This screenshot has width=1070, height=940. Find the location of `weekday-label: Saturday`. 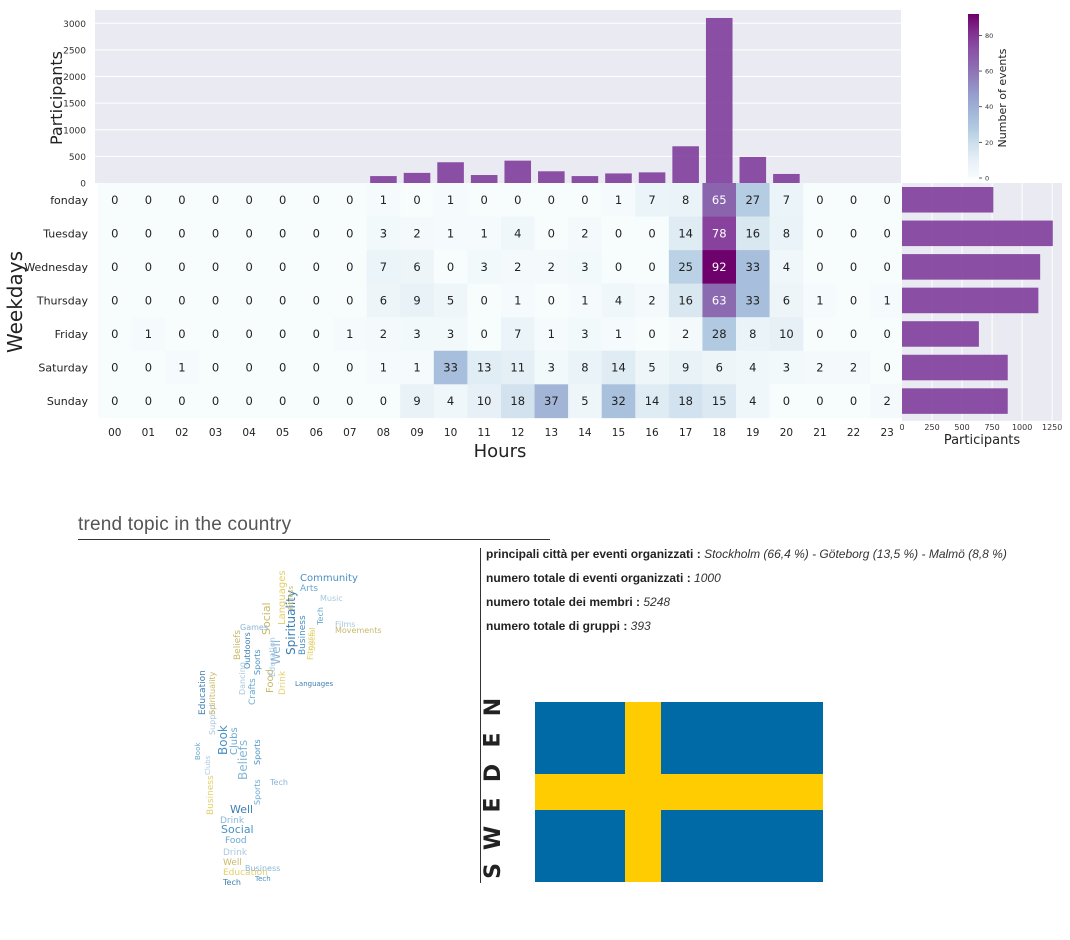

weekday-label: Saturday is located at coordinates (63, 368).